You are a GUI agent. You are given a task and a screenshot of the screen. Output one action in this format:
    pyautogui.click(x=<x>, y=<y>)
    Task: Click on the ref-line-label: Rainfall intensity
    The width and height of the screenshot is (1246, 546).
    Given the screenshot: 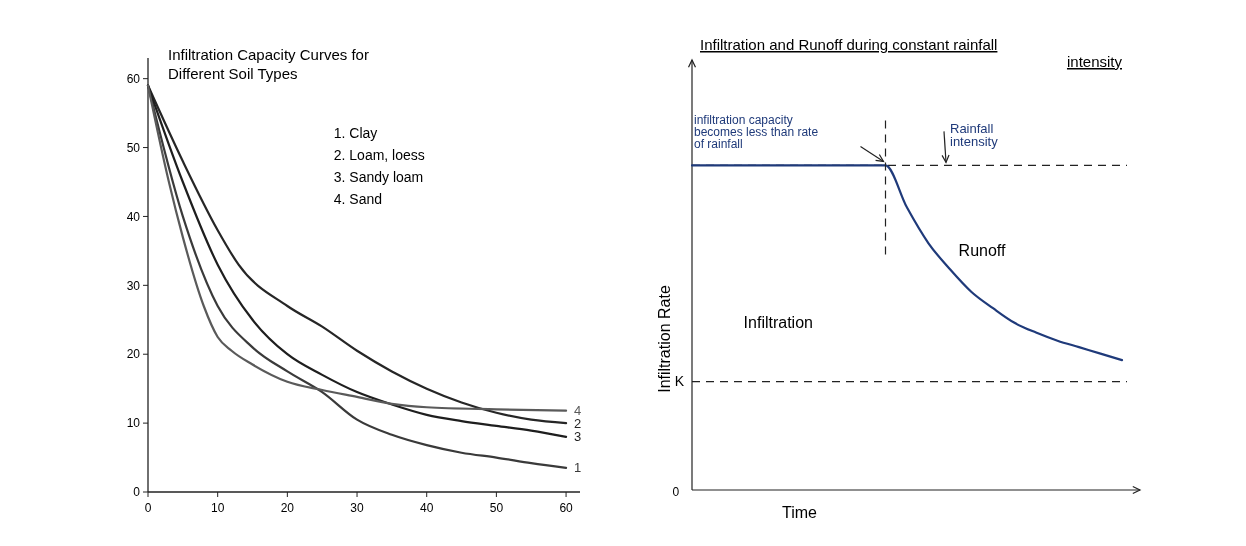 What is the action you would take?
    pyautogui.click(x=974, y=135)
    